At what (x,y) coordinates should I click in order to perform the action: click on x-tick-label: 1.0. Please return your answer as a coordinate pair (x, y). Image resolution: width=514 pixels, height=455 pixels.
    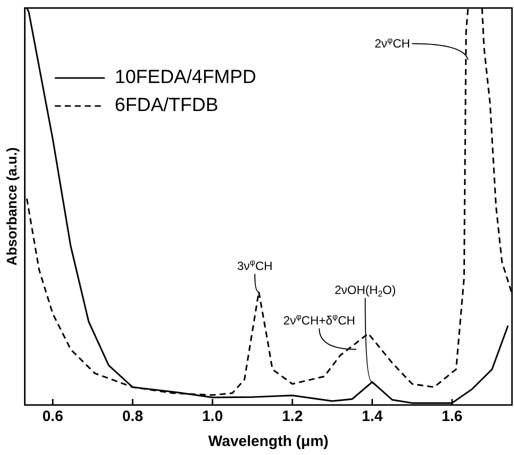
    Looking at the image, I should click on (212, 417).